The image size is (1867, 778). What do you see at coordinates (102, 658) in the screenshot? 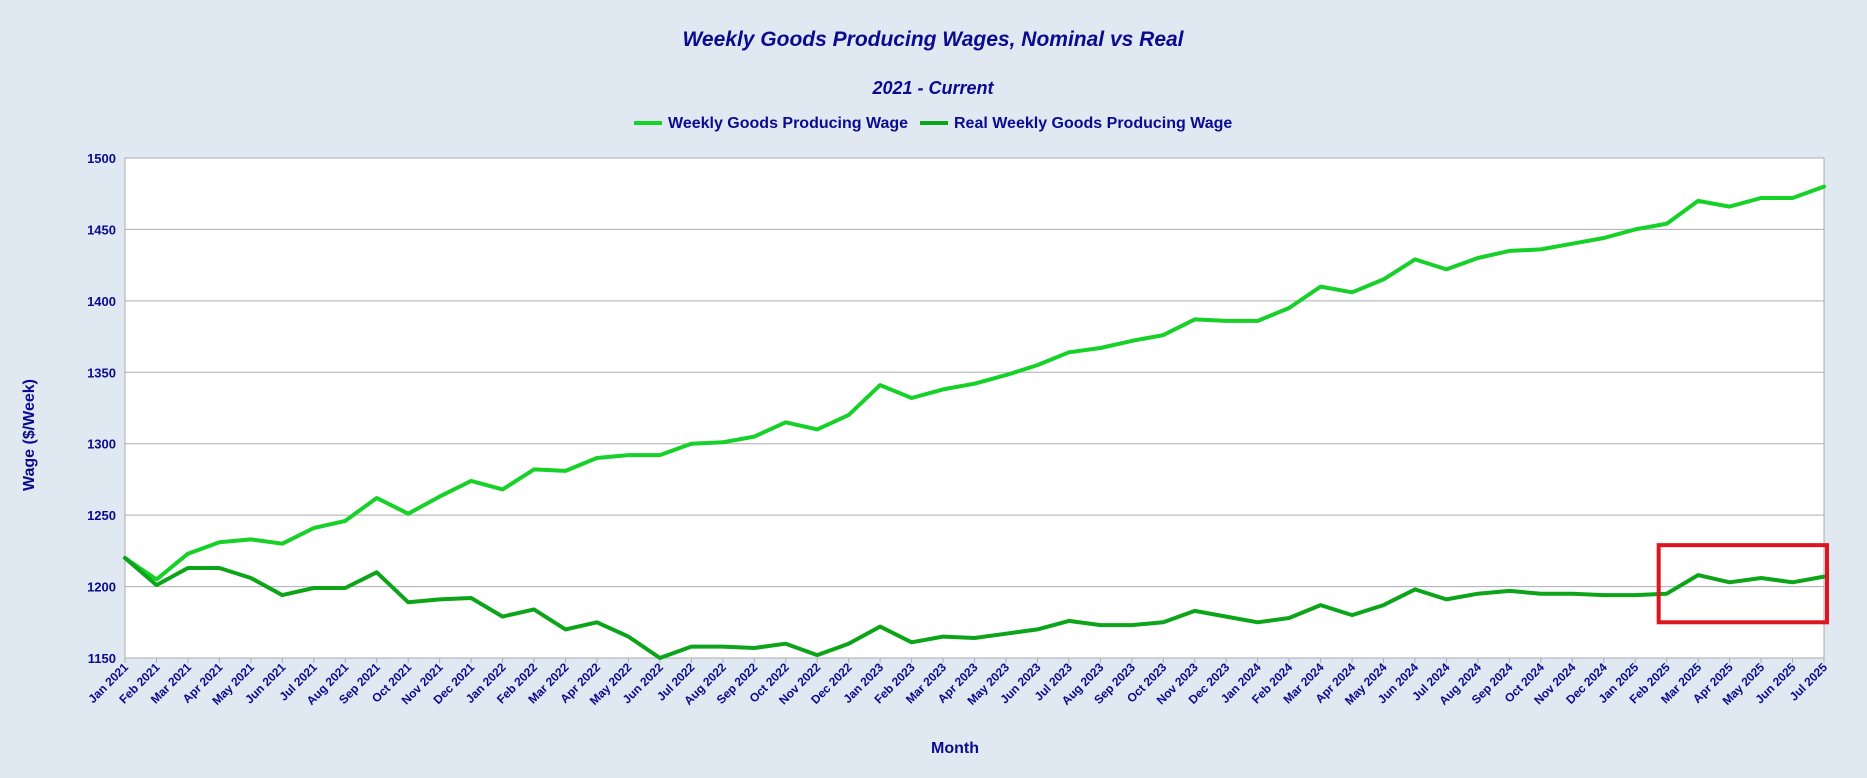
I see `y-tick-label: 1150` at bounding box center [102, 658].